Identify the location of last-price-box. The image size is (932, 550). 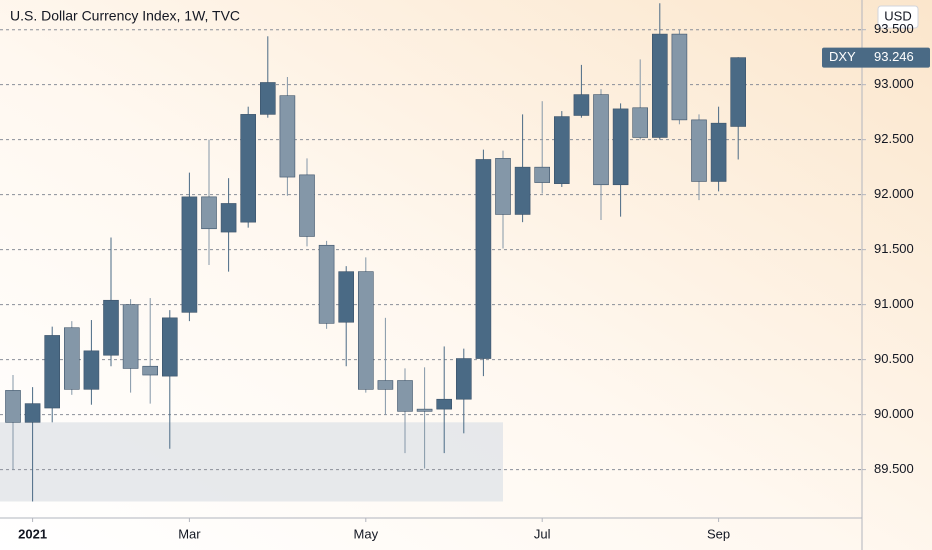
(876, 57).